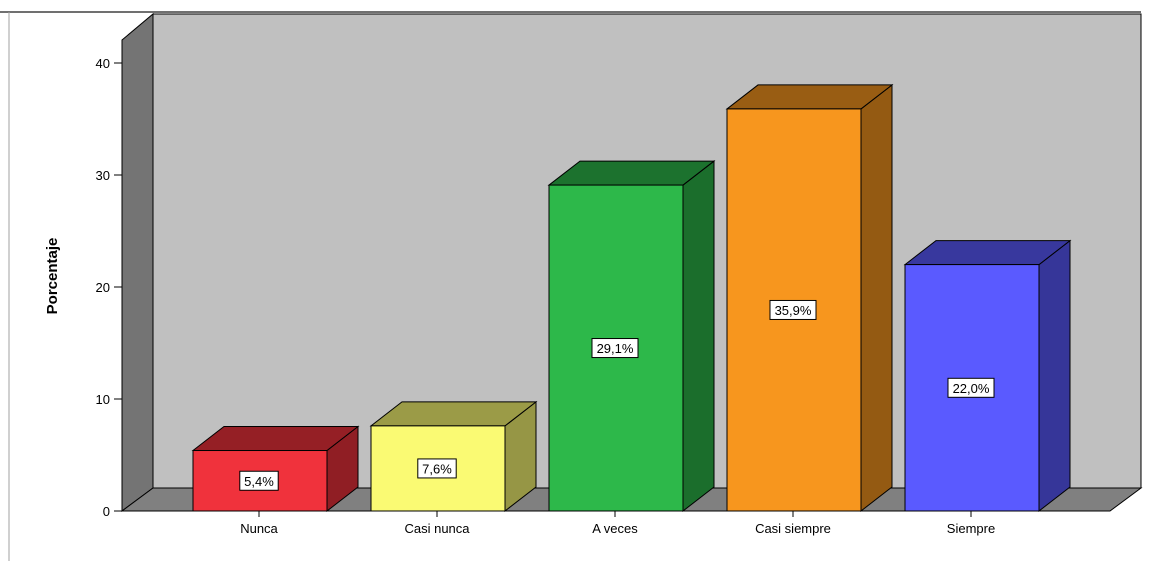  Describe the element at coordinates (52, 276) in the screenshot. I see `y-axis-label: Porcentaje` at that location.